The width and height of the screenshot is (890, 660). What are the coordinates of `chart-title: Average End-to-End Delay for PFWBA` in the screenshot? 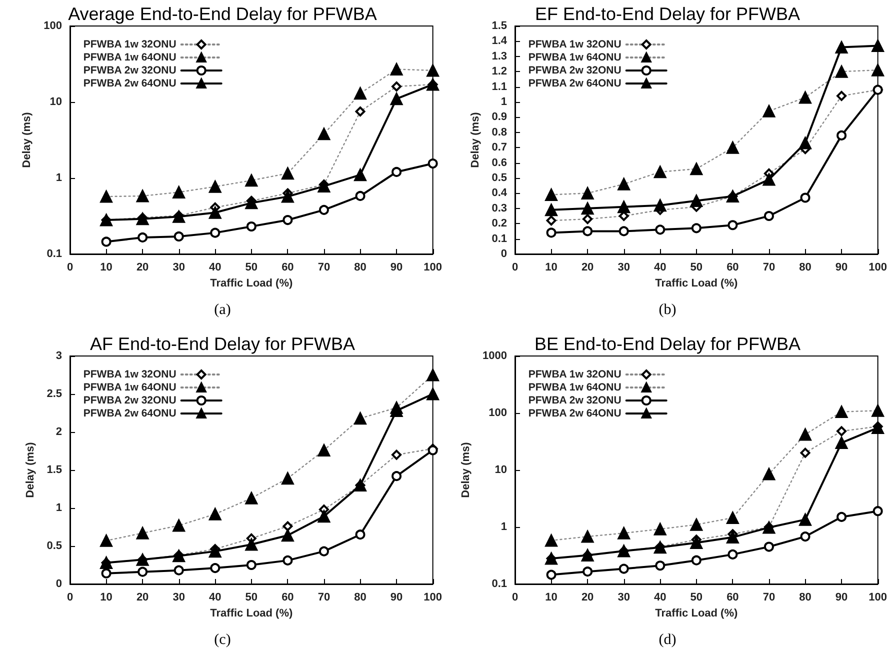 It's located at (222, 14).